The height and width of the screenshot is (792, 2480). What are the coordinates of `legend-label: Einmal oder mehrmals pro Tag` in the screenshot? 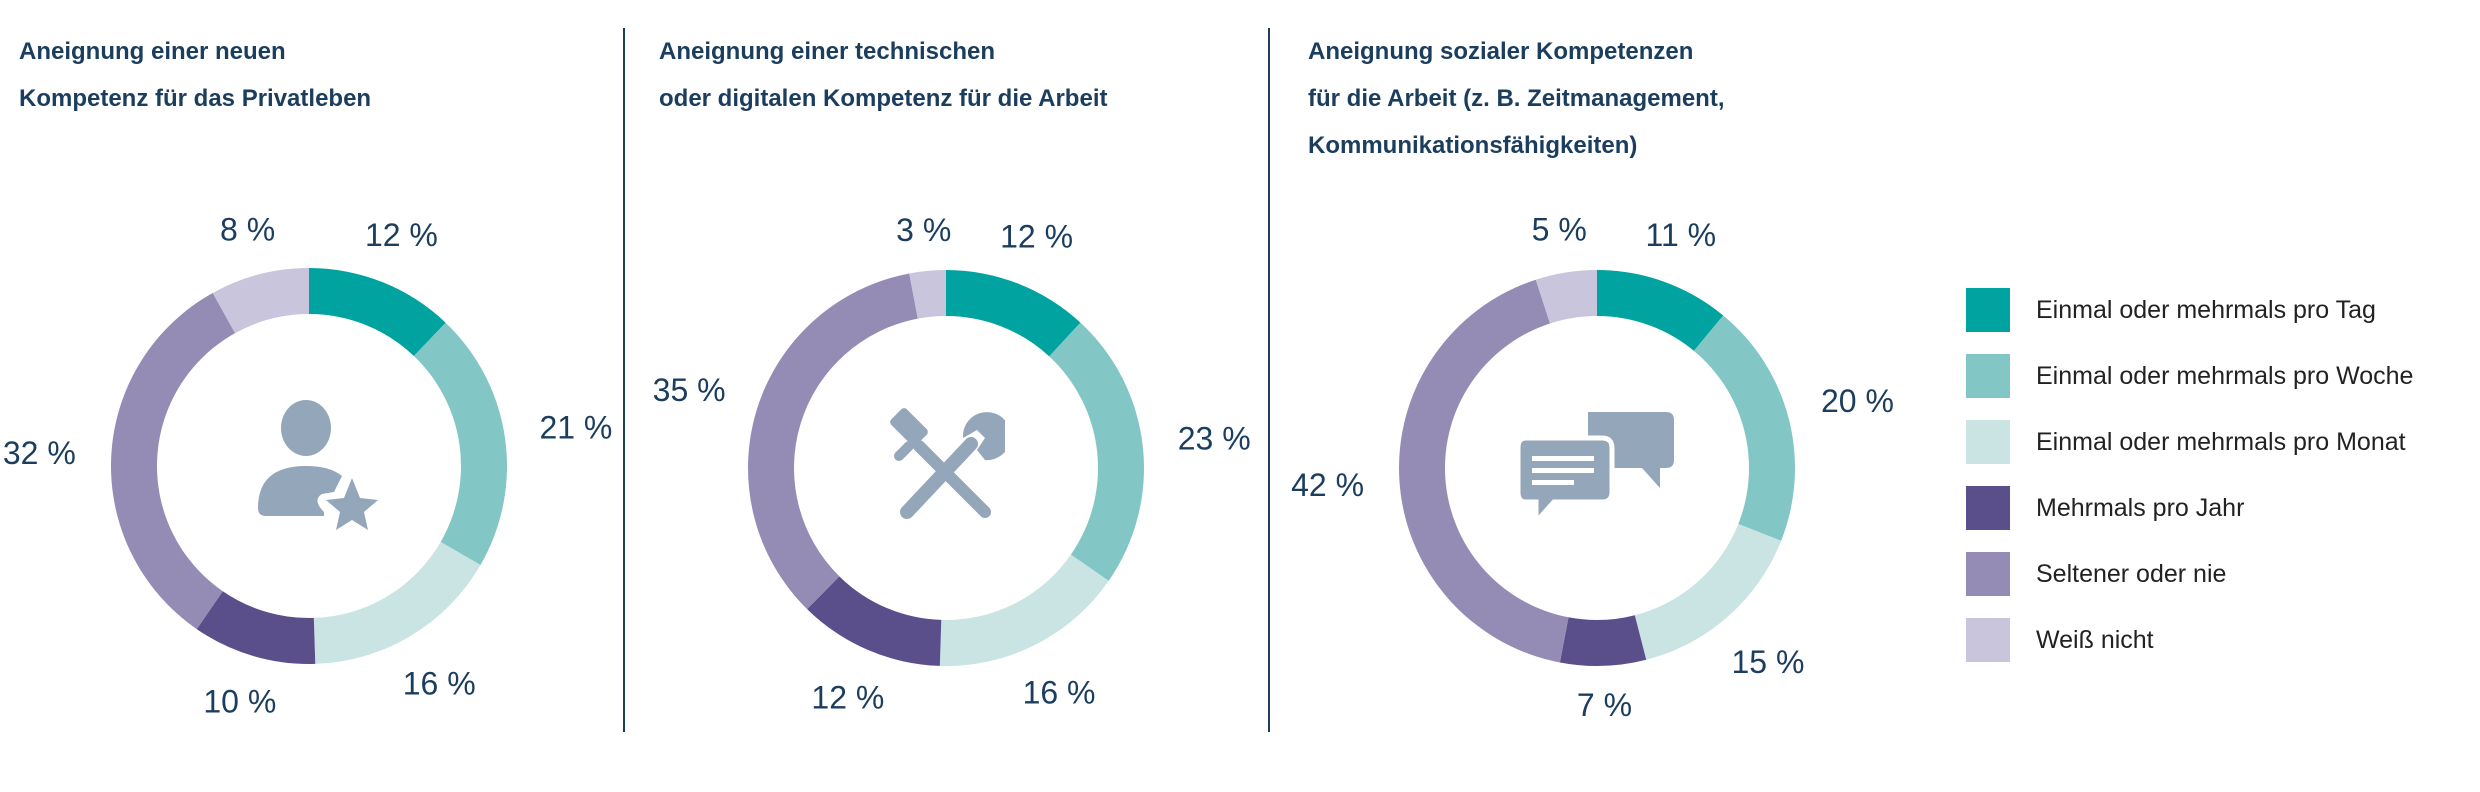 It's located at (2206, 309).